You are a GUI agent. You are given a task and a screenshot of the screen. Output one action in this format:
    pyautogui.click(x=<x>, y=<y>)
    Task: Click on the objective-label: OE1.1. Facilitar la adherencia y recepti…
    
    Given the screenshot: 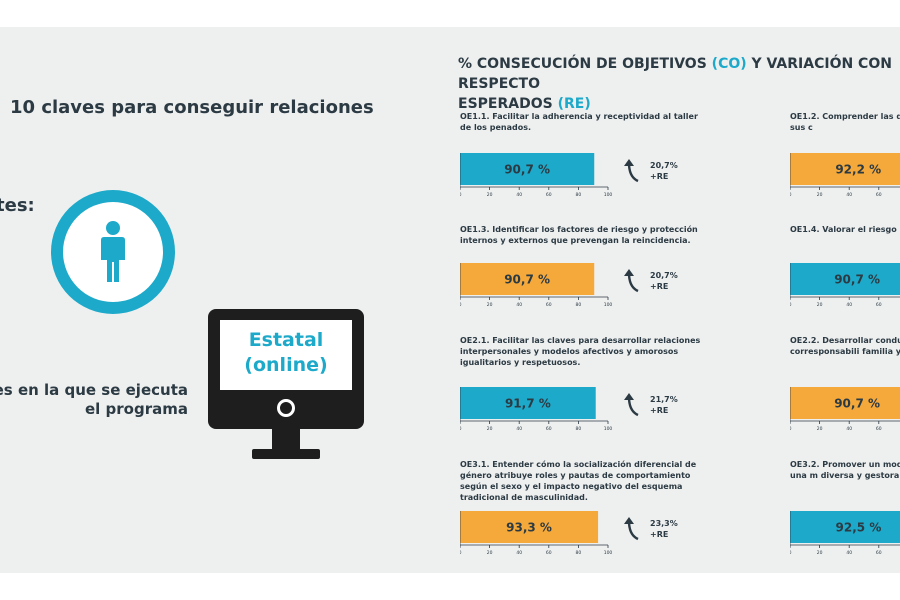 What is the action you would take?
    pyautogui.click(x=579, y=122)
    